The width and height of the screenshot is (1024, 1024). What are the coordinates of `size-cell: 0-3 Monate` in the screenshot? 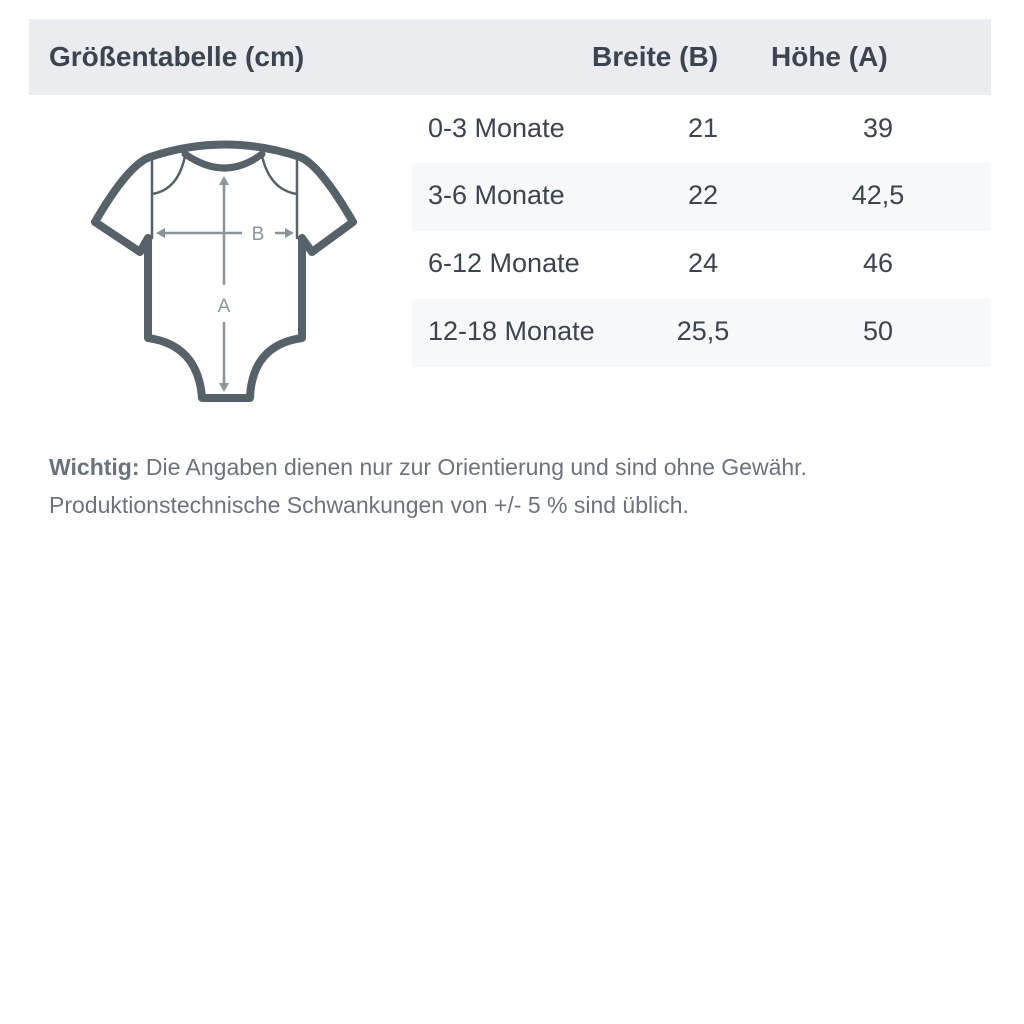 It's located at (496, 128).